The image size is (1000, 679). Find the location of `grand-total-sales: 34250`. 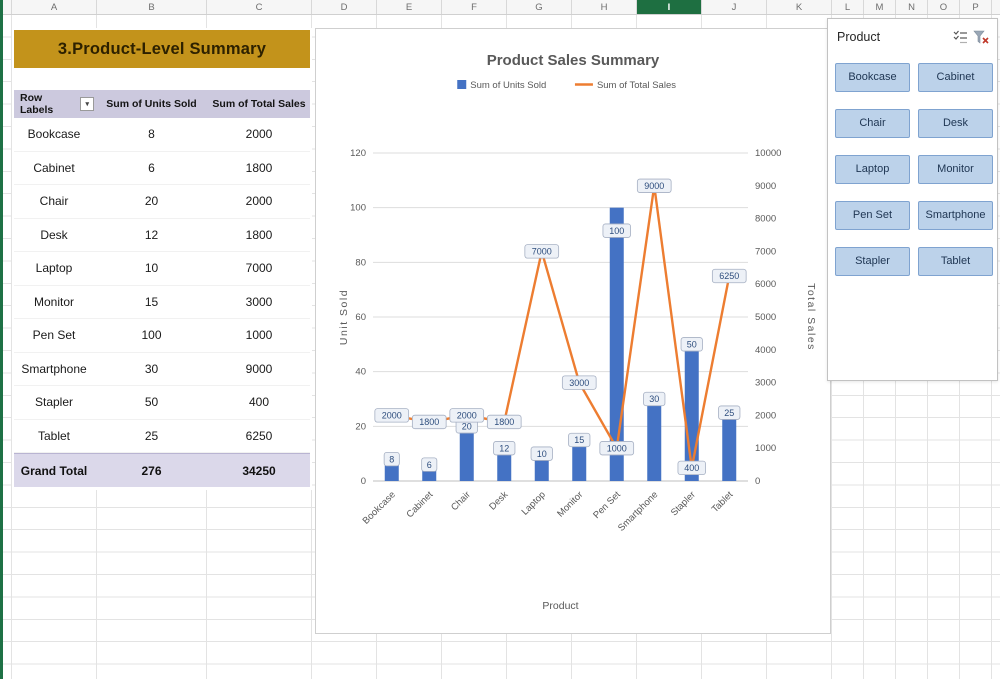

grand-total-sales: 34250 is located at coordinates (259, 470).